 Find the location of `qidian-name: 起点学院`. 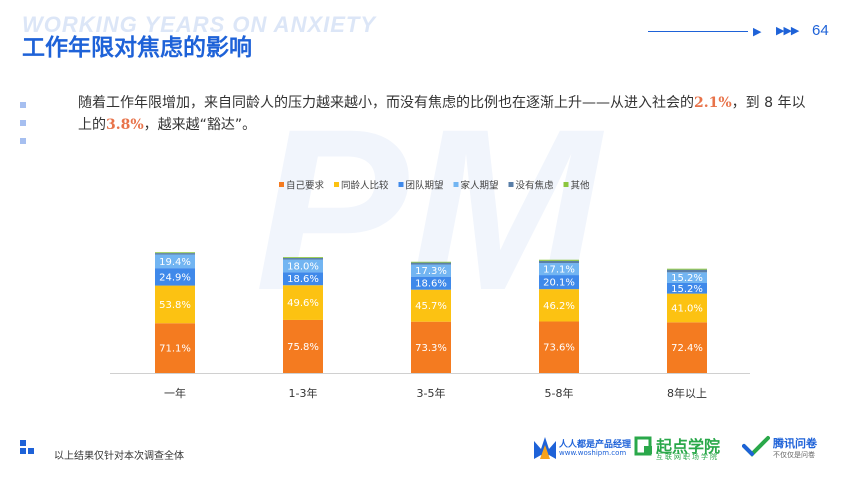

qidian-name: 起点学院 is located at coordinates (688, 446).